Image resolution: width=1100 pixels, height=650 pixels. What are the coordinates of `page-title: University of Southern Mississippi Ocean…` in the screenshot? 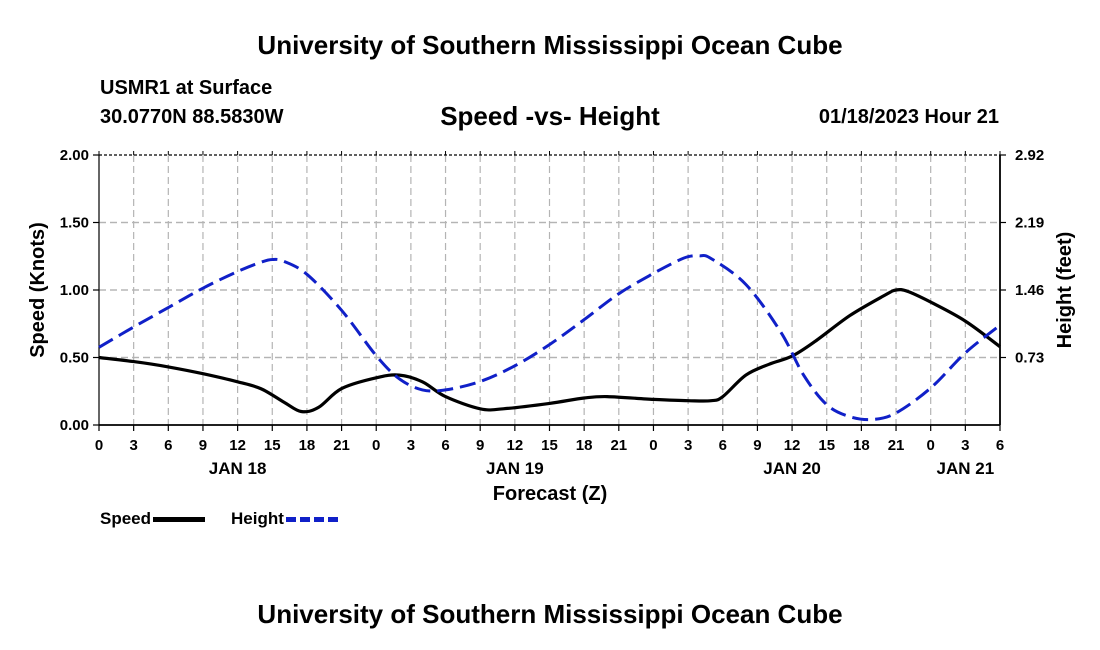 It's located at (550, 45).